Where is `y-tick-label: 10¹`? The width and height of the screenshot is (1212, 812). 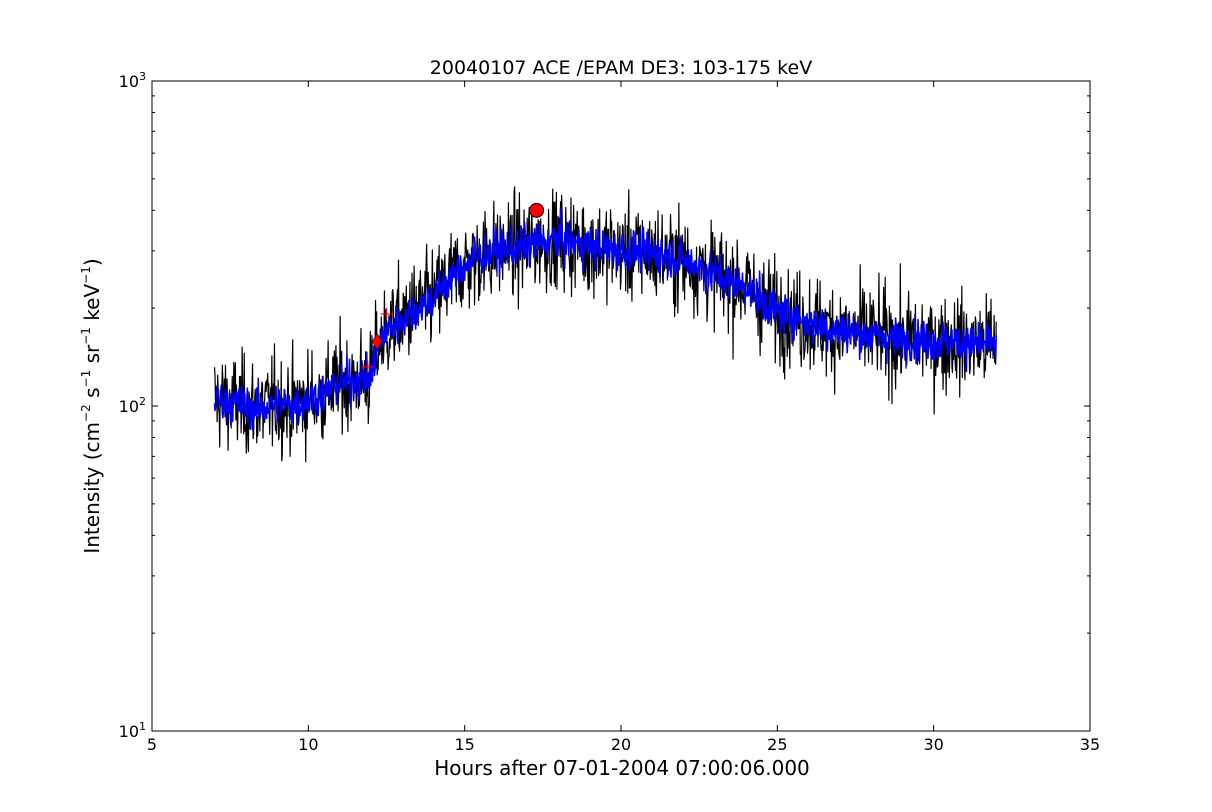
y-tick-label: 10¹ is located at coordinates (132, 730).